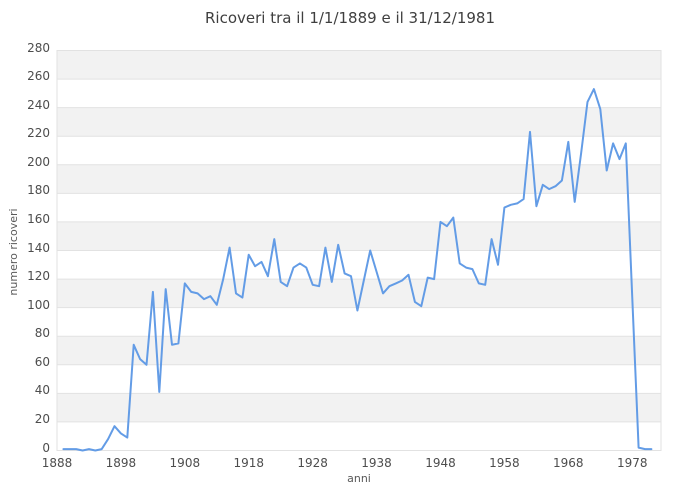  I want to click on y-tick-label: 80, so click(42, 333).